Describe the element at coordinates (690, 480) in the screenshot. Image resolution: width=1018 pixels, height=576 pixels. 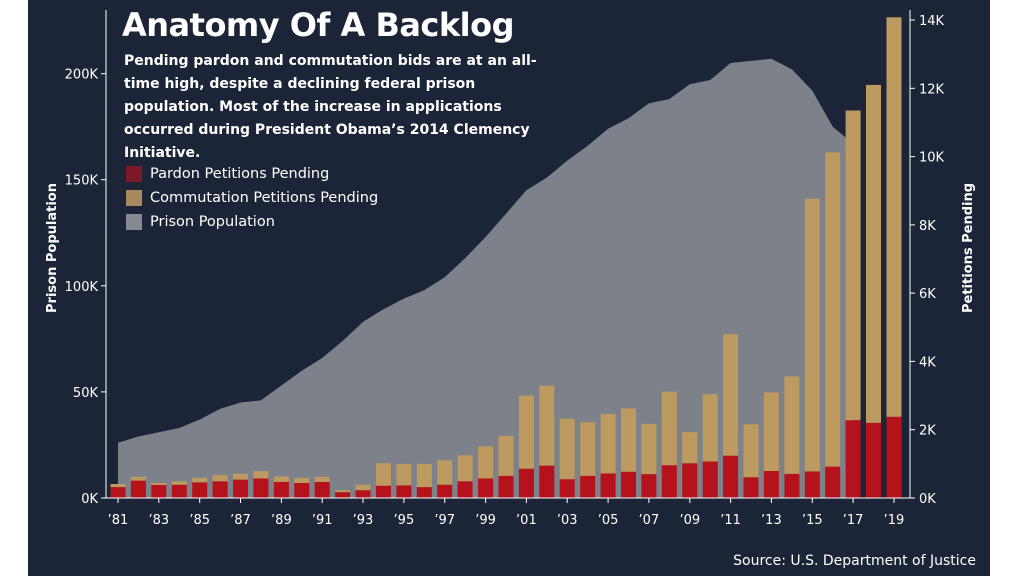
I see `pardon-bar-2009` at that location.